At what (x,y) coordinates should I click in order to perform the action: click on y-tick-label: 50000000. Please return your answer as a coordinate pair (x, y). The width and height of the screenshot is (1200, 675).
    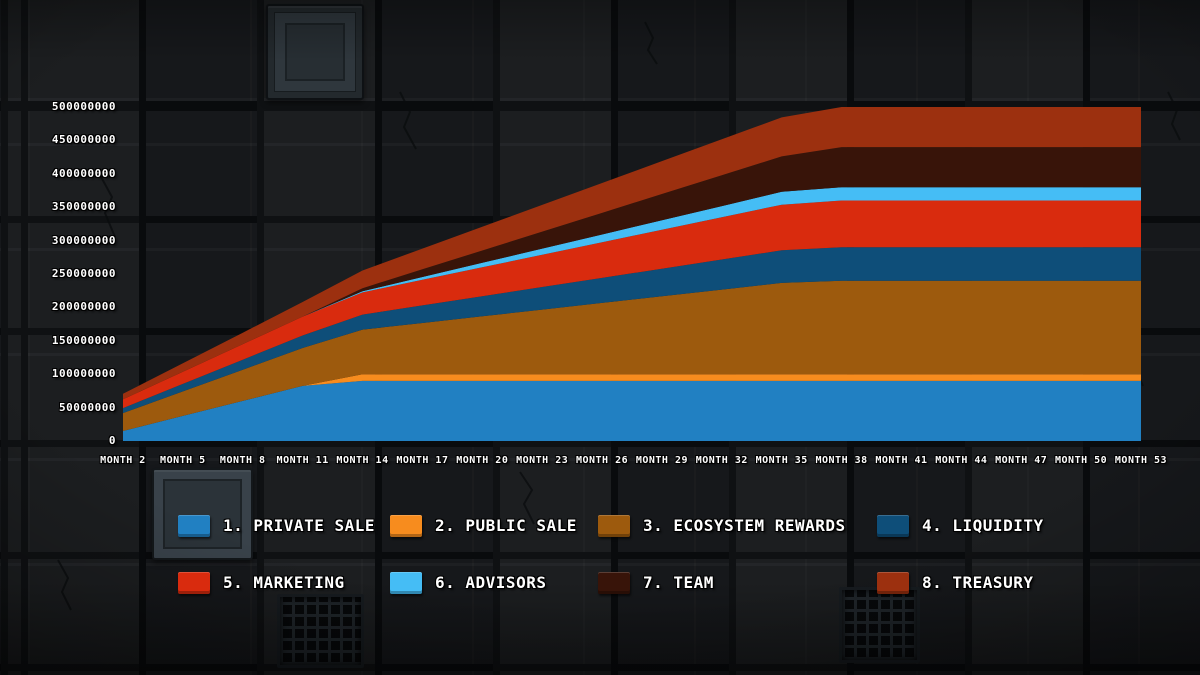
    Looking at the image, I should click on (87, 407).